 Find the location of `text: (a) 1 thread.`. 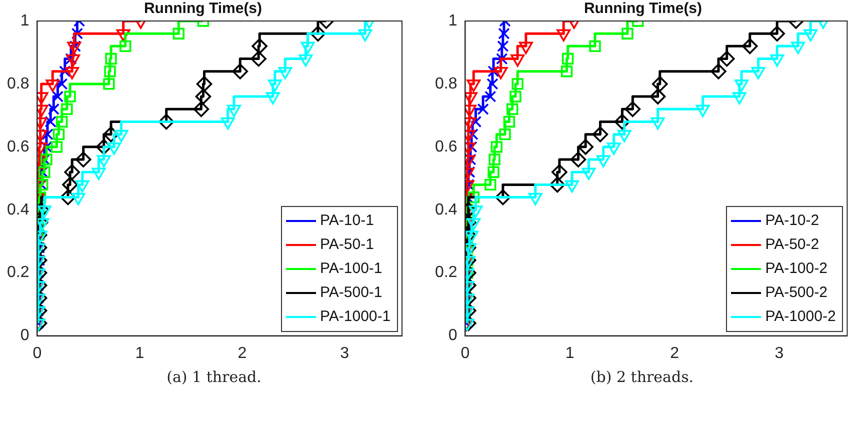

text: (a) 1 thread. is located at coordinates (214, 377).